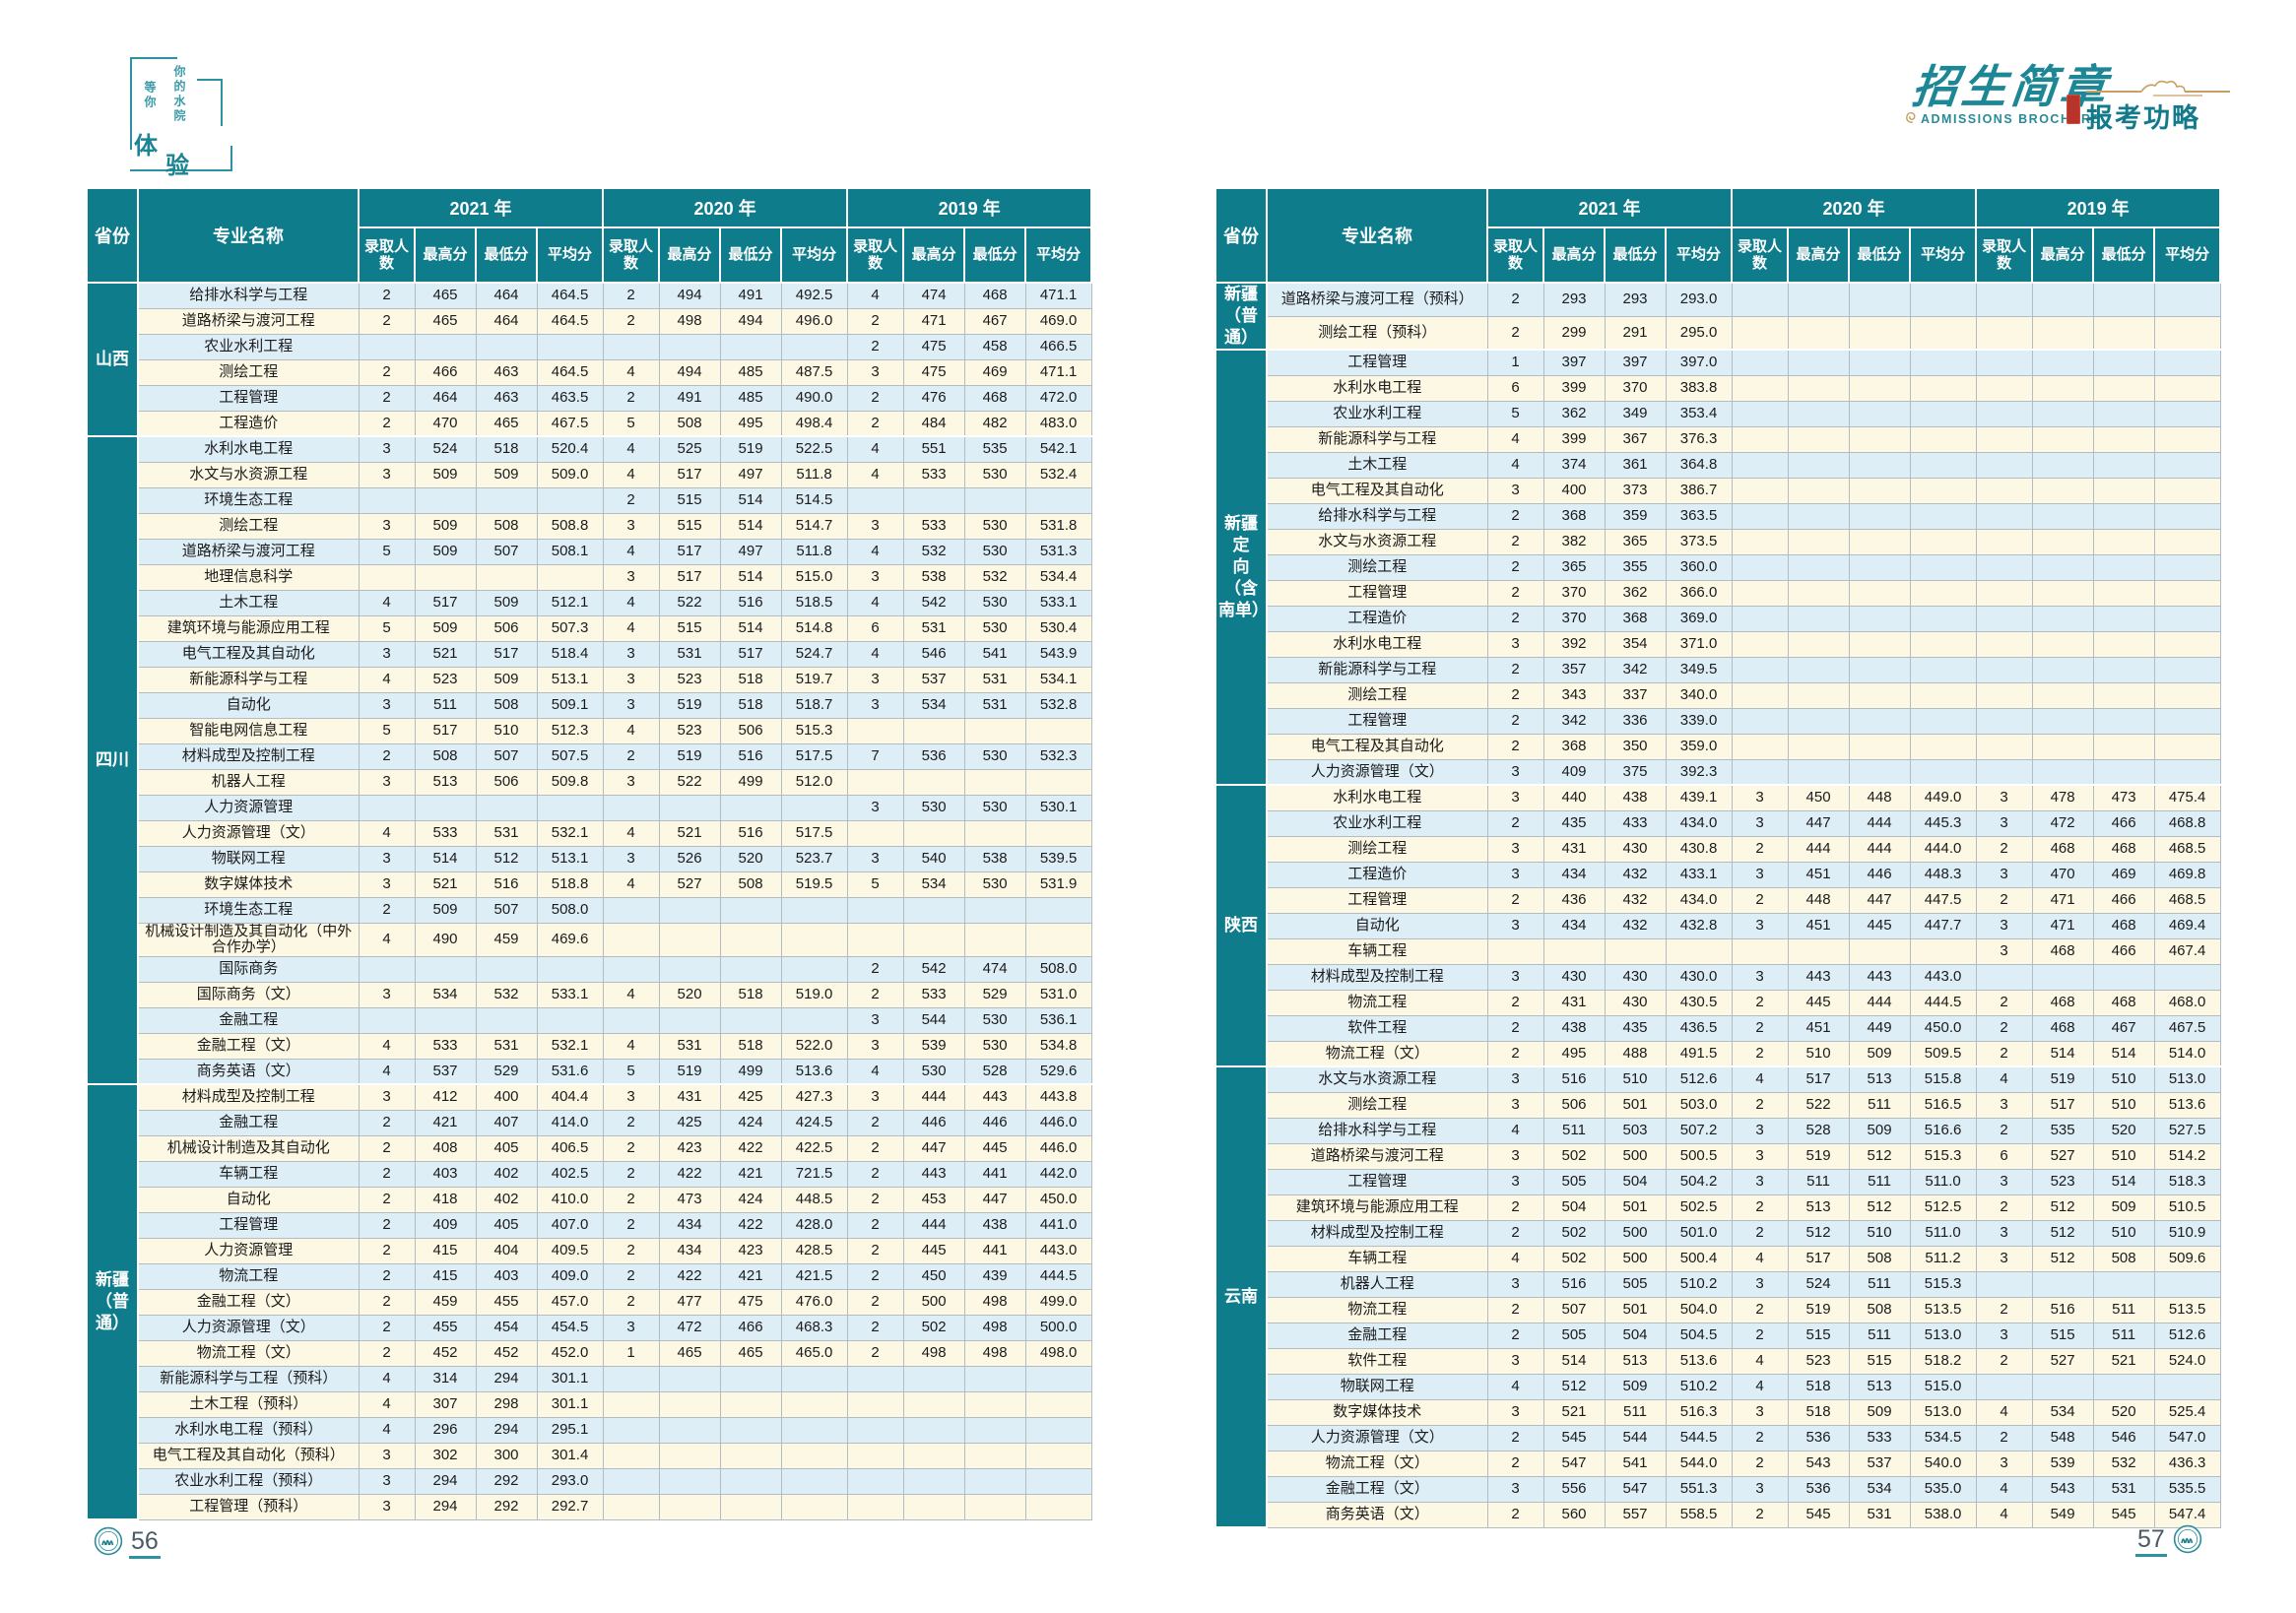  What do you see at coordinates (933, 756) in the screenshot?
I see `score-cell: 536` at bounding box center [933, 756].